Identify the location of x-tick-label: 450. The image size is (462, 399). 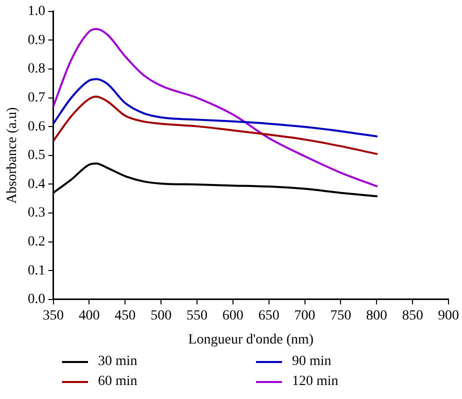
(125, 316).